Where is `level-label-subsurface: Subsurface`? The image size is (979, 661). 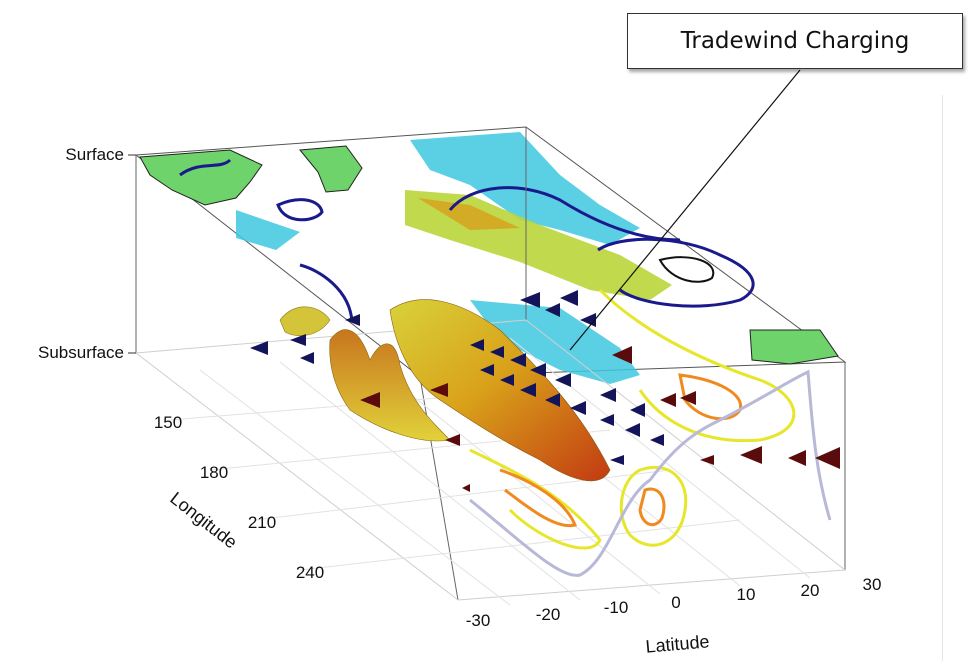 level-label-subsurface: Subsurface is located at coordinates (81, 352).